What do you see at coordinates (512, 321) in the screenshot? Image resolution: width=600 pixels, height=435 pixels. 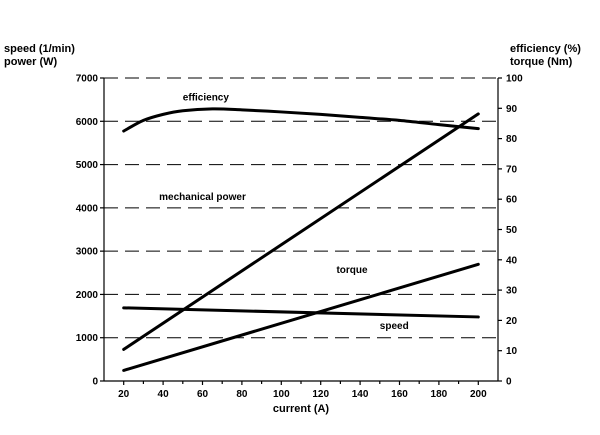 I see `y-right-tick-label: 20` at bounding box center [512, 321].